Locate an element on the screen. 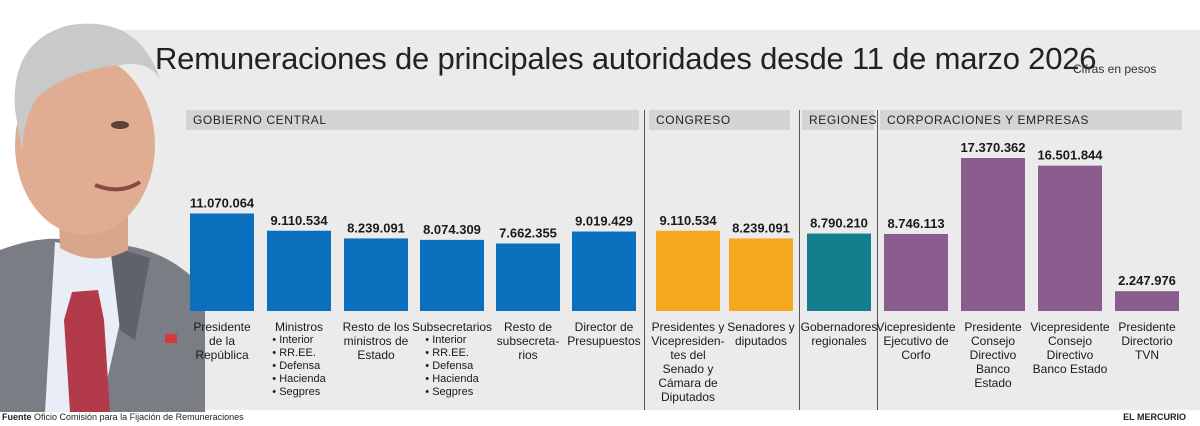 This screenshot has width=1200, height=426. category-label-line: Vicepresiden- is located at coordinates (688, 341).